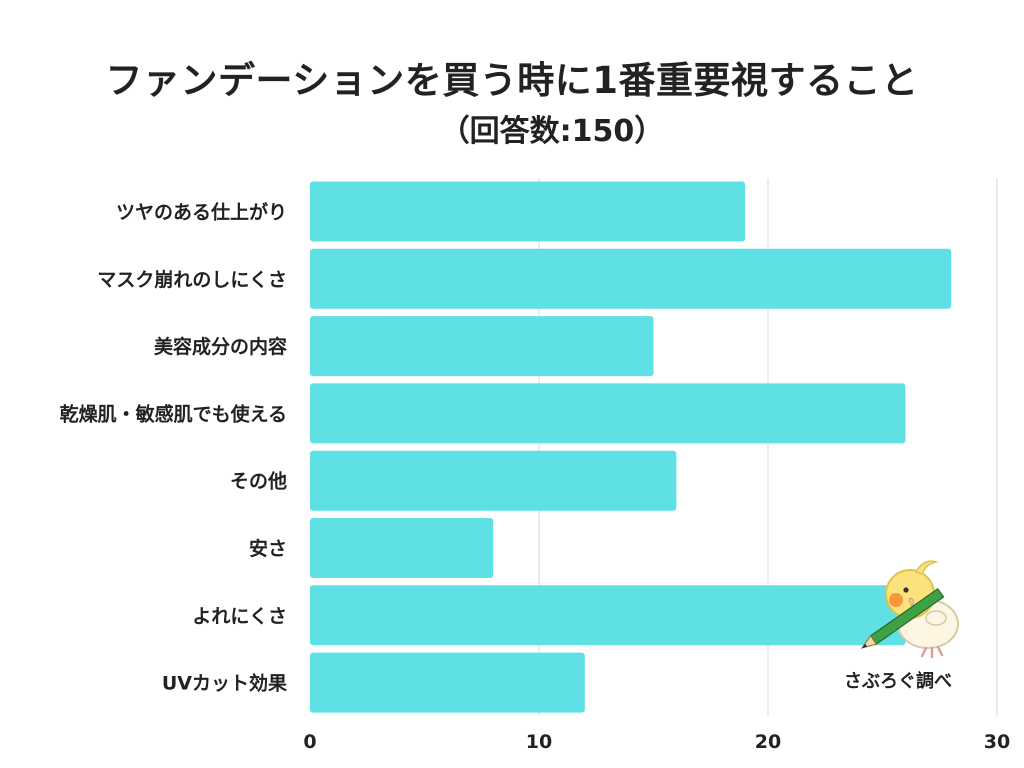 This screenshot has width=1024, height=768. What do you see at coordinates (220, 346) in the screenshot?
I see `category-label: 美容成分の内容` at bounding box center [220, 346].